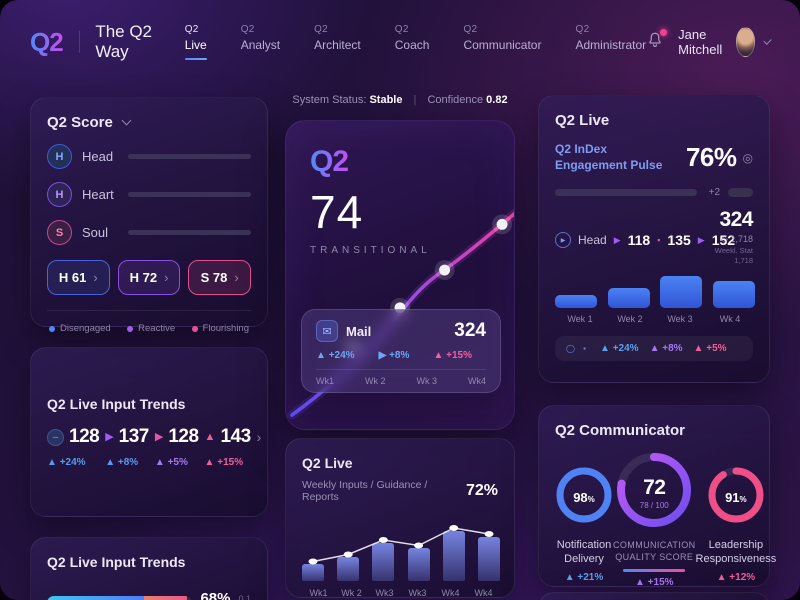 The image size is (800, 600). I want to click on trend-note: 0.1, so click(244, 597).